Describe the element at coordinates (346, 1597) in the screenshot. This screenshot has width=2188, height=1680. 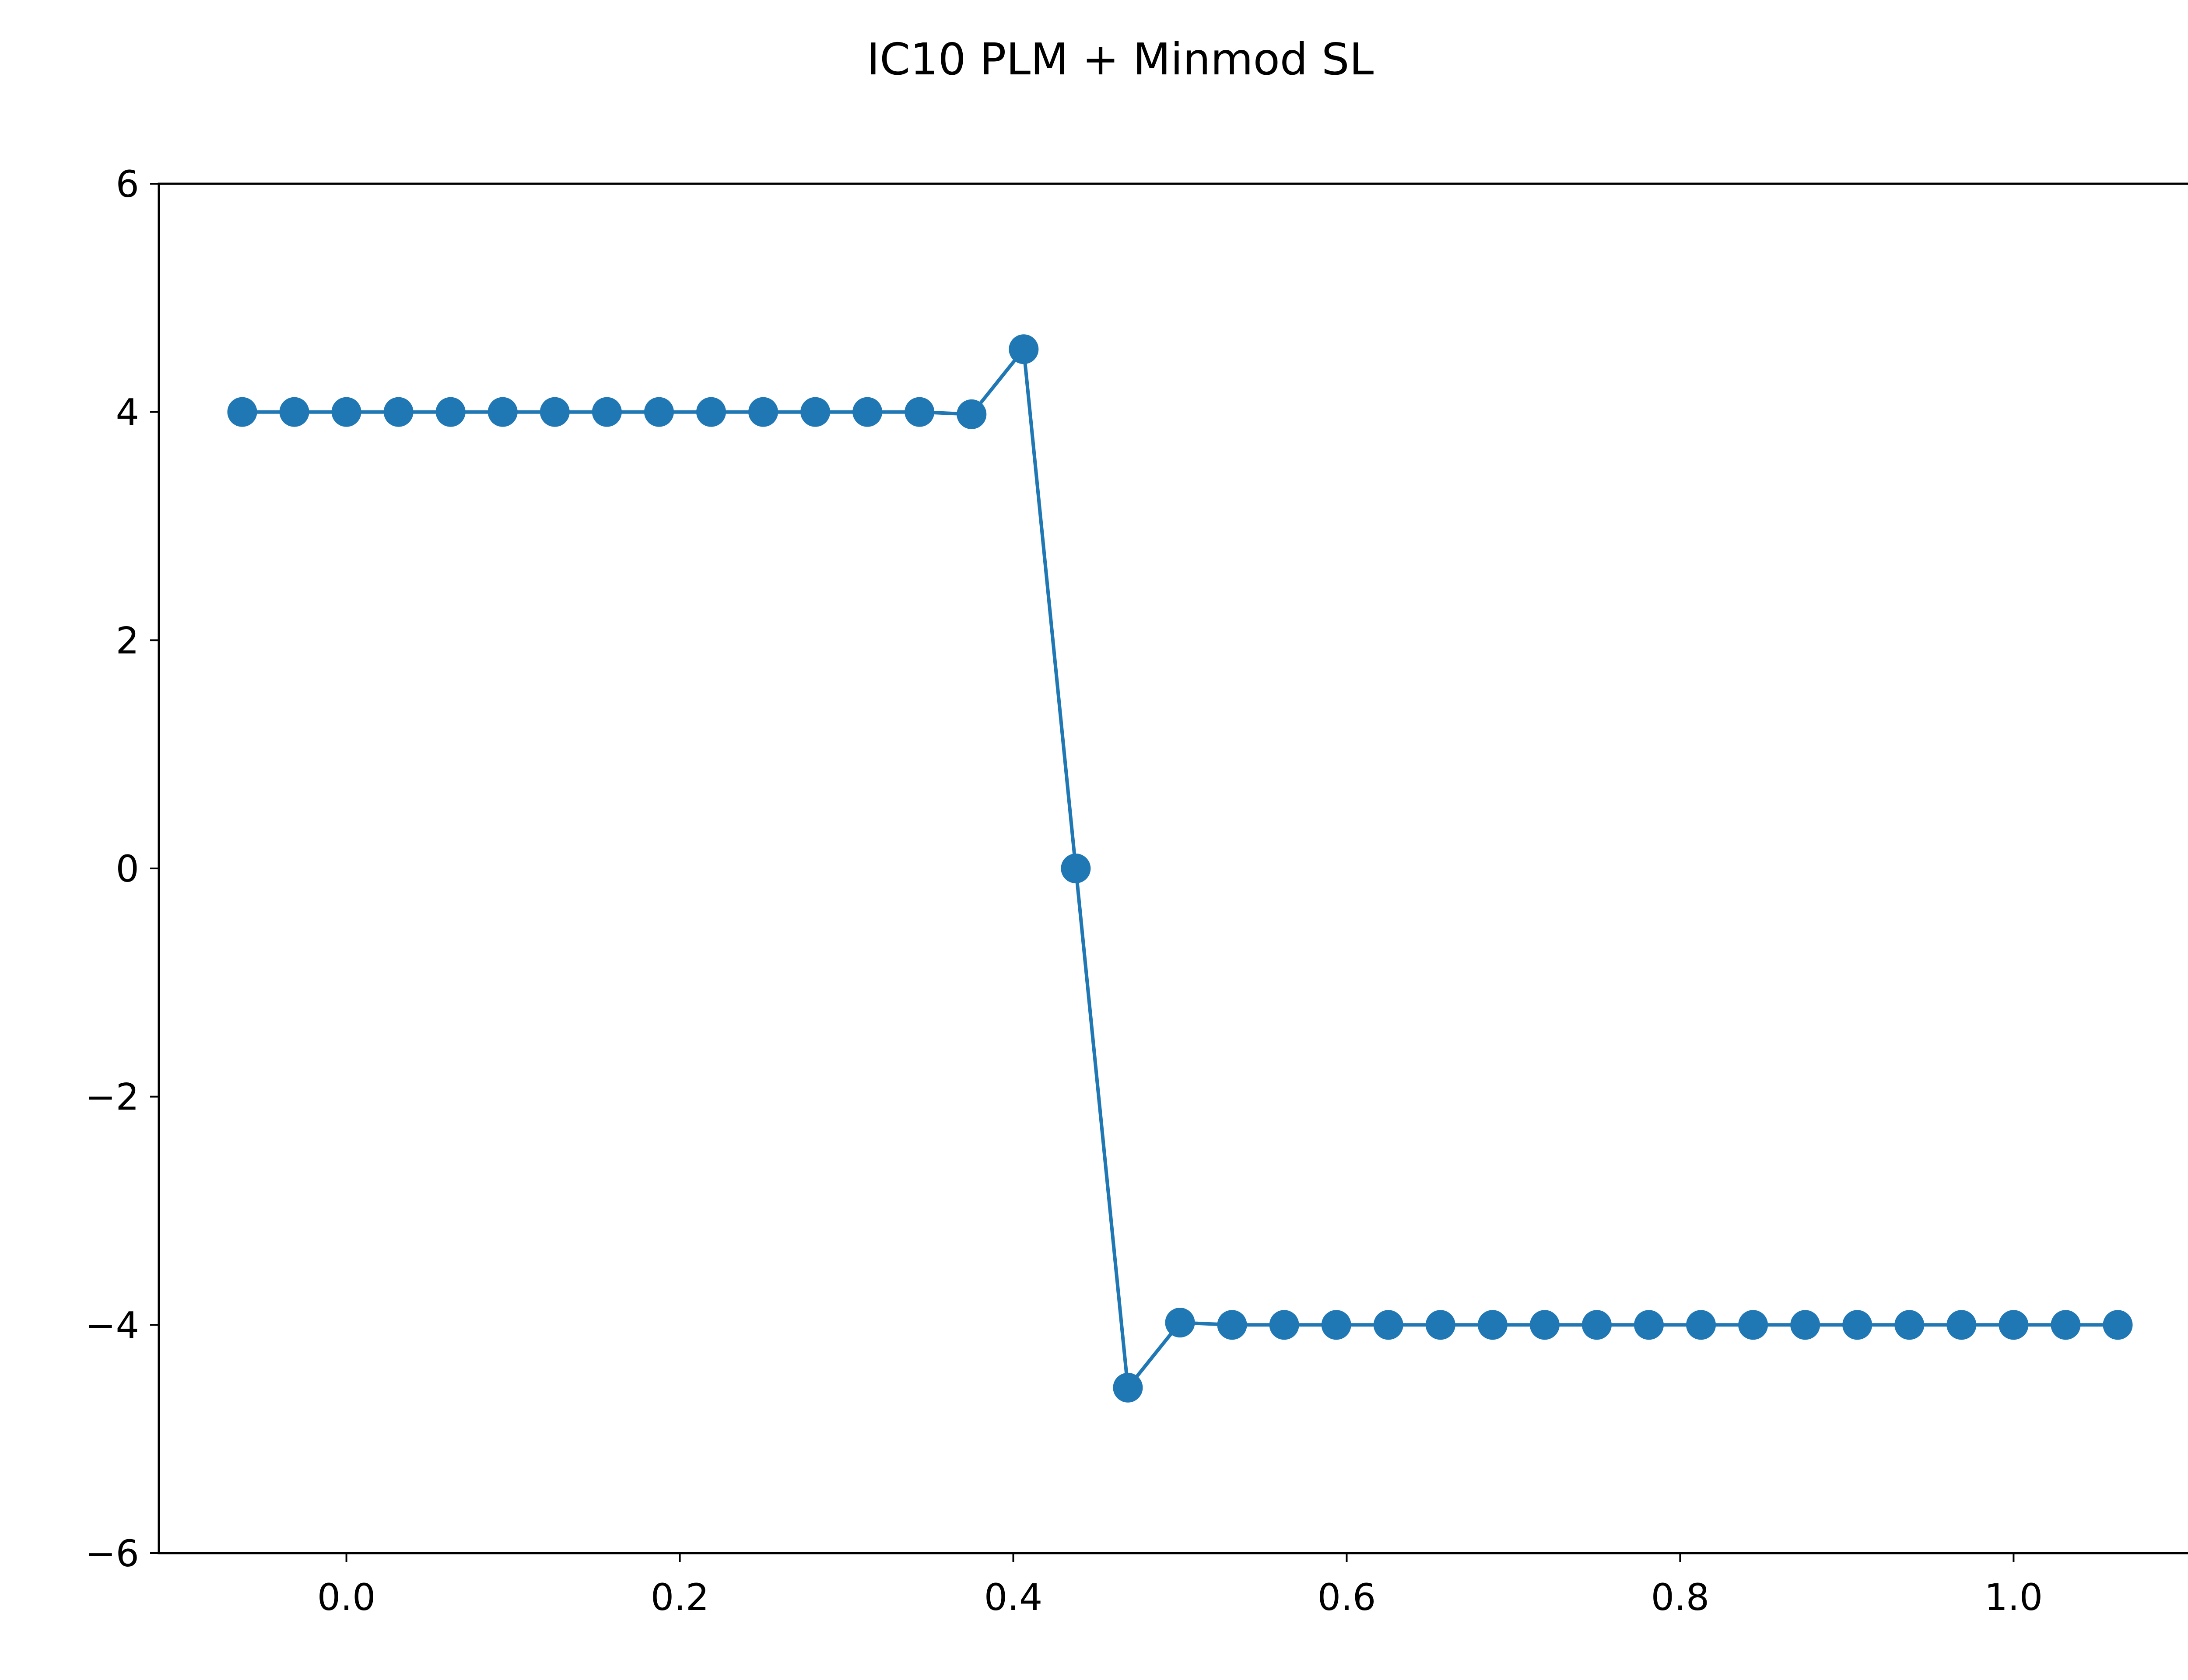
I see `x-tick-label: 0.0` at that location.